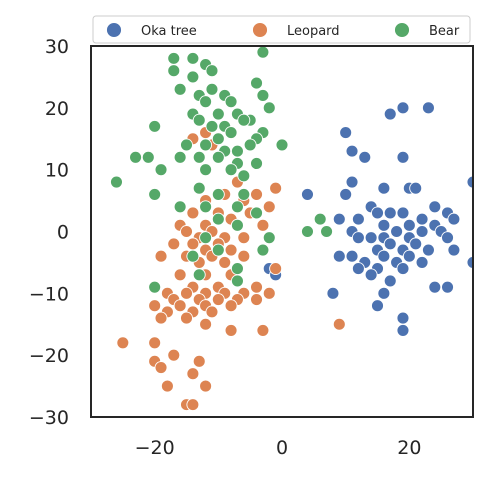 This screenshot has width=489, height=480. Describe the element at coordinates (49, 356) in the screenshot. I see `y-tick-label: −20` at that location.